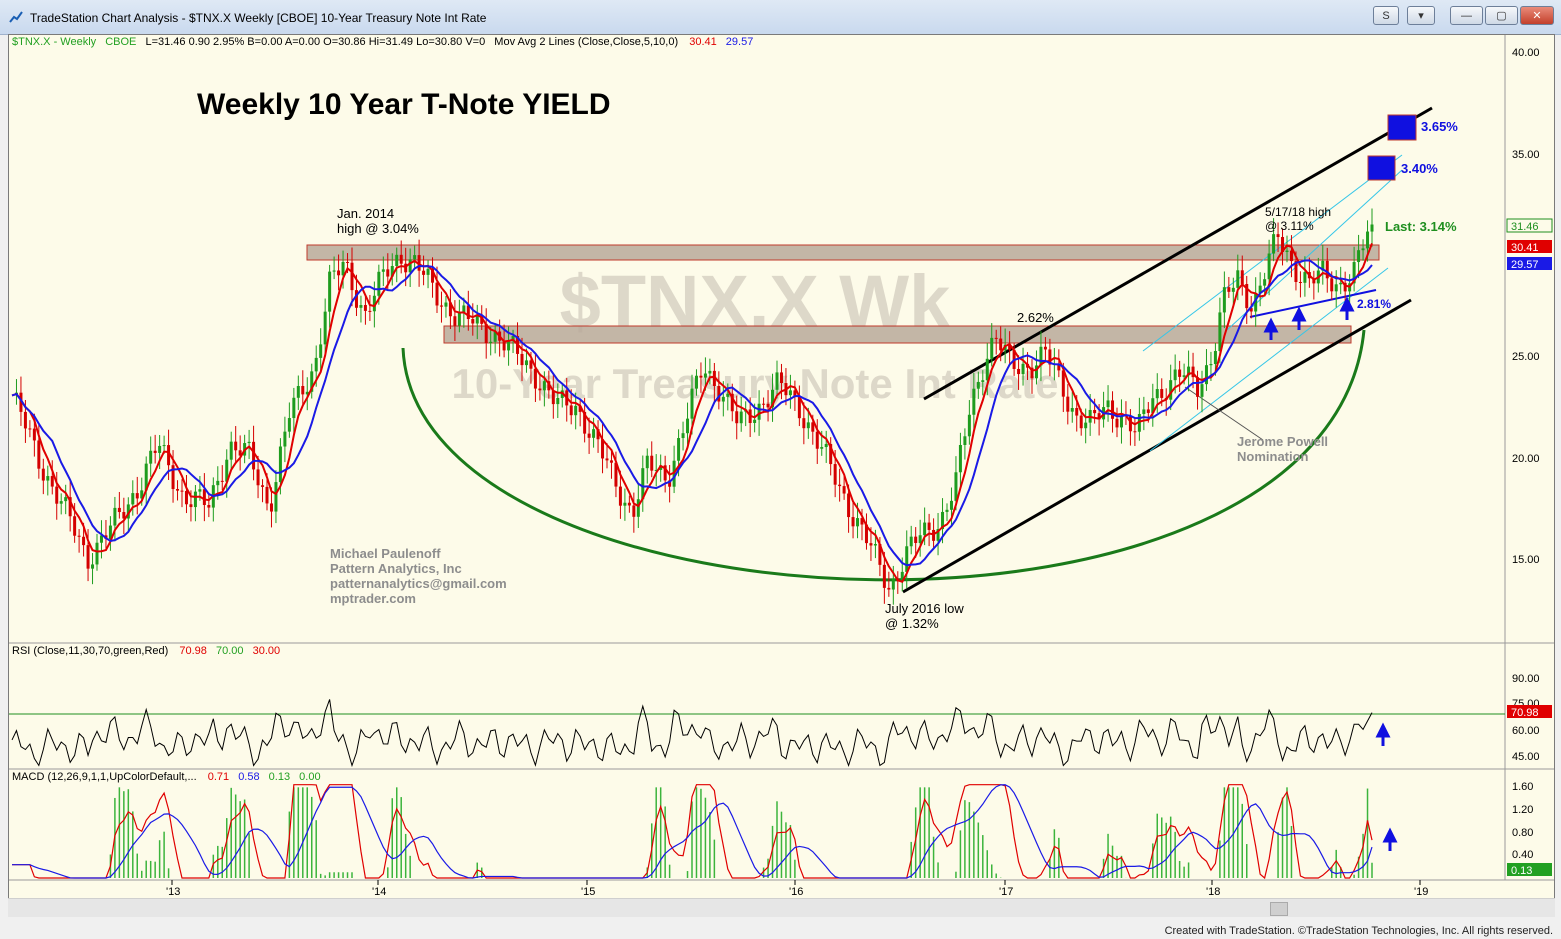  Describe the element at coordinates (1522, 810) in the screenshot. I see `macd-tick-label: 1.20` at that location.